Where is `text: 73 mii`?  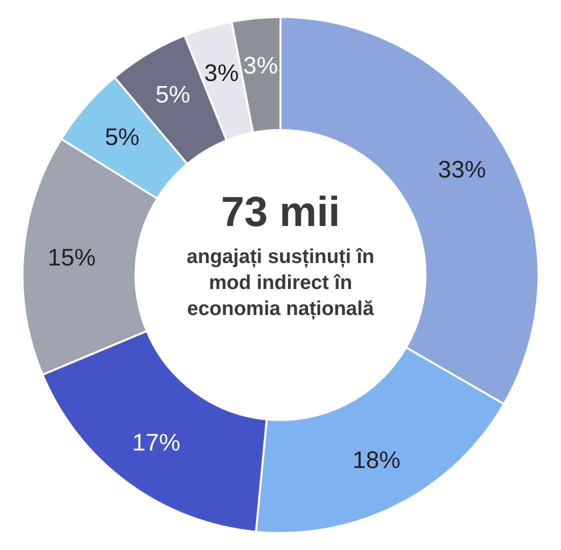 text: 73 mii is located at coordinates (280, 211).